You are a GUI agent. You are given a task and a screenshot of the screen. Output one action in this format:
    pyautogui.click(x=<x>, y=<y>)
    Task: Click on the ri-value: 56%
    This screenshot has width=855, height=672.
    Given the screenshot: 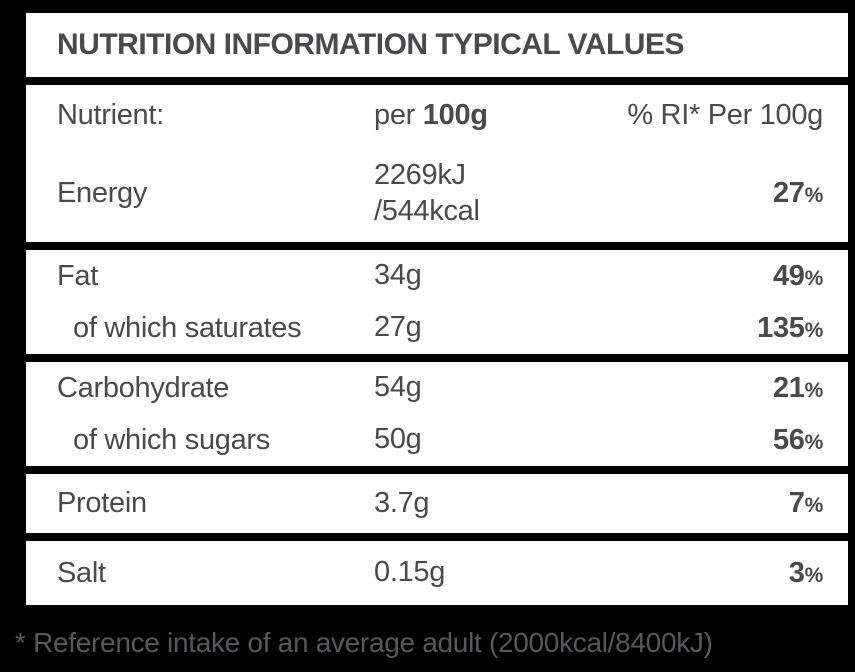 What is the action you would take?
    pyautogui.click(x=810, y=440)
    